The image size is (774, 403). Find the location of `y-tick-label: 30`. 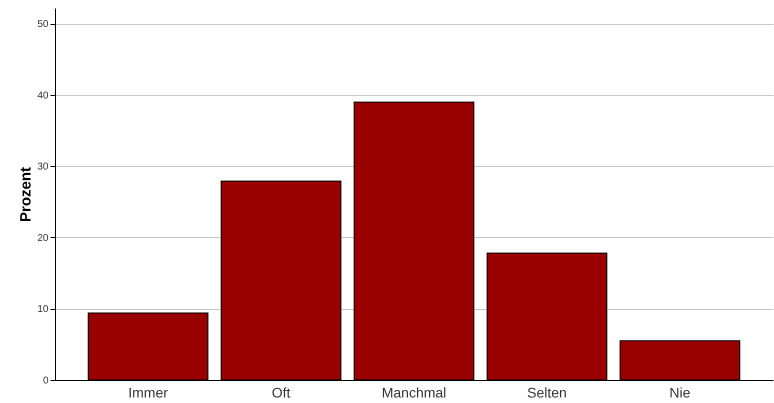

y-tick-label: 30 is located at coordinates (43, 167).